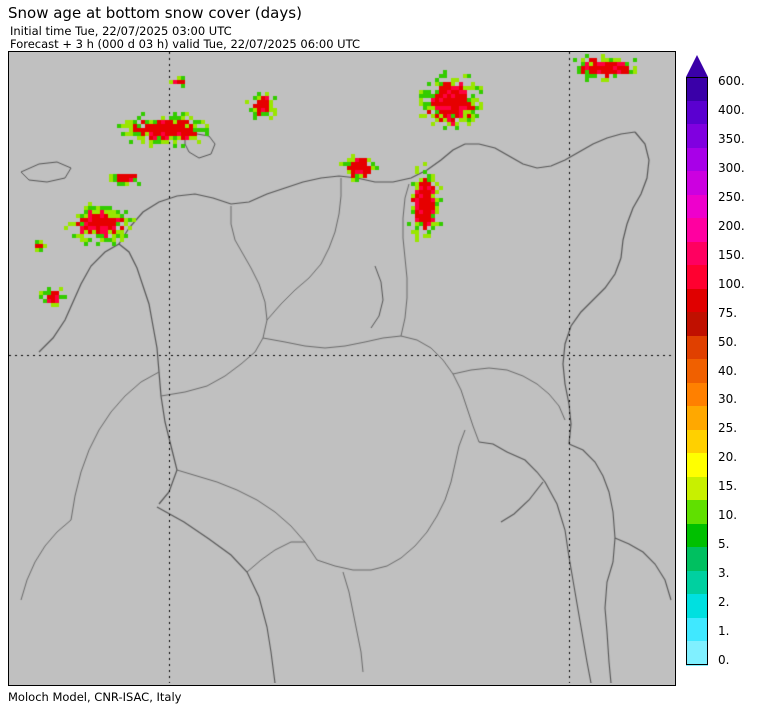  Describe the element at coordinates (95, 697) in the screenshot. I see `model-credit: Moloch Model, CNR-ISAC, Italy` at that location.